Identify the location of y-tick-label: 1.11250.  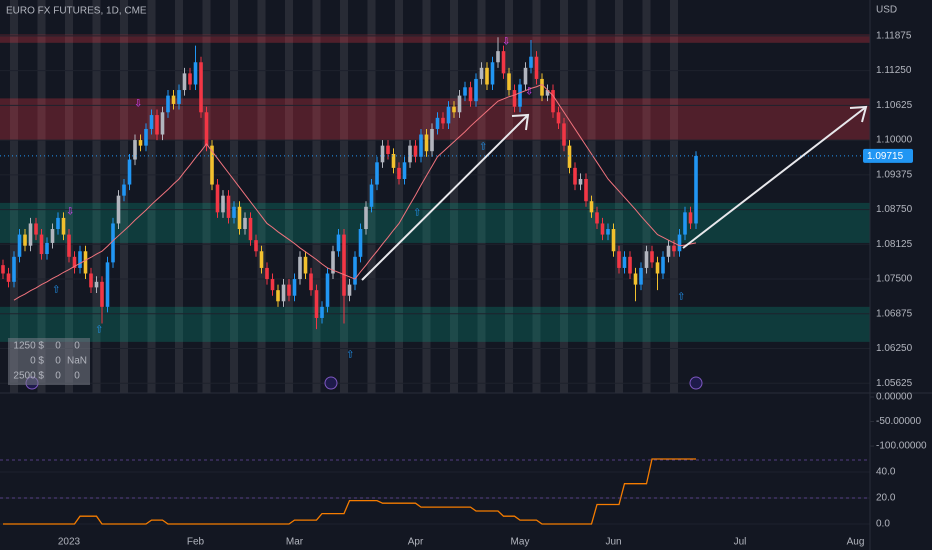
(894, 70).